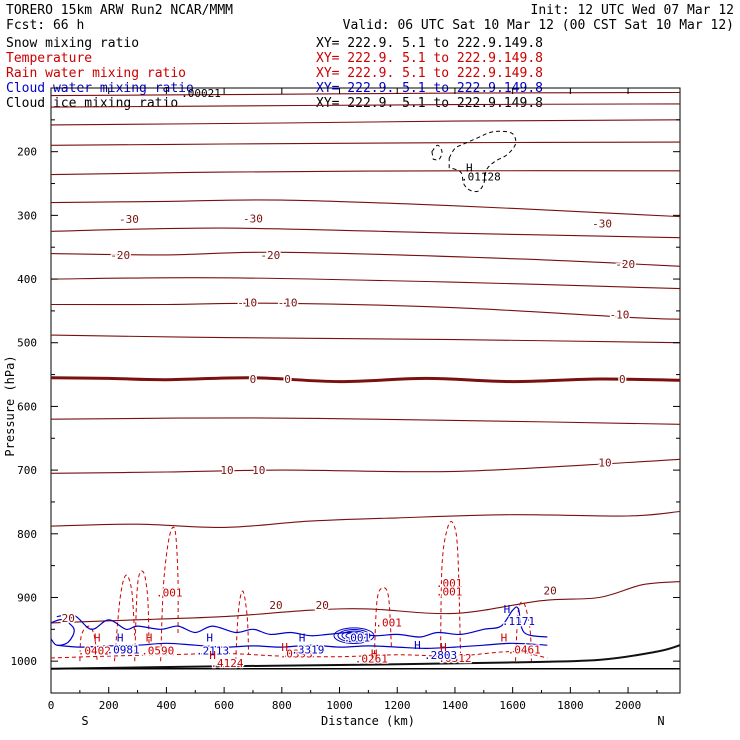  Describe the element at coordinates (68, 618) in the screenshot. I see `isotherm-label-18: 20` at that location.